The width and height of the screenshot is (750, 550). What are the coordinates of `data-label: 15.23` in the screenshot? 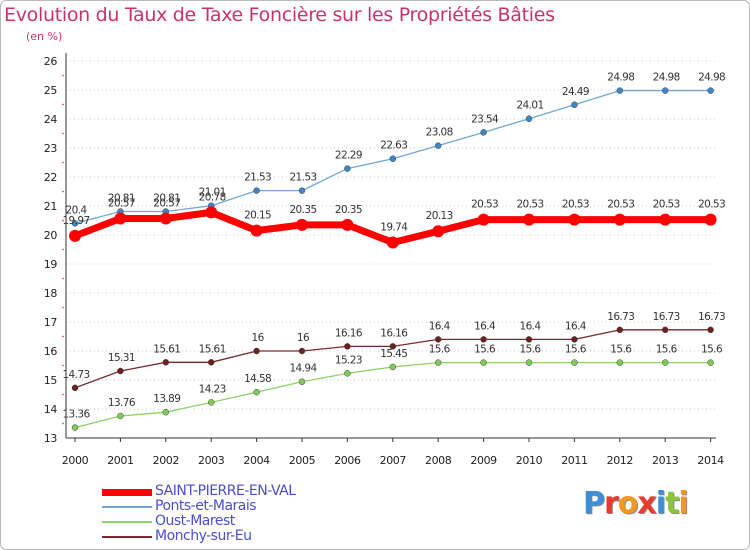 It's located at (348, 360).